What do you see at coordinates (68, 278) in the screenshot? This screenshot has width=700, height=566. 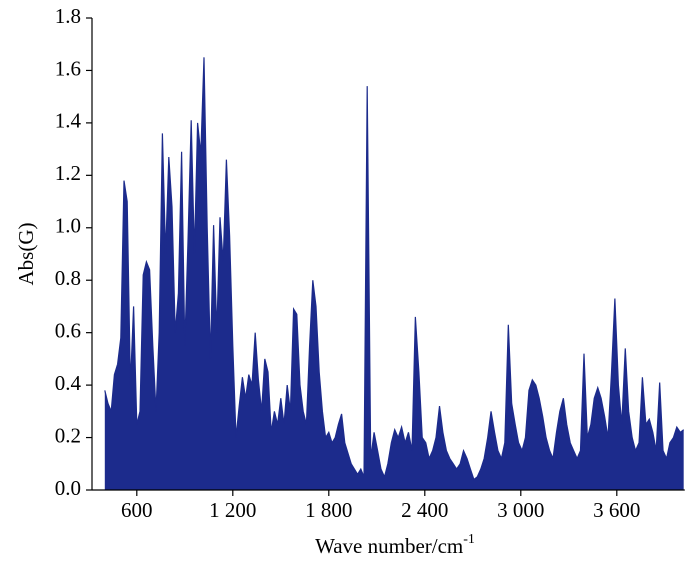 I see `y-tick-label: 0.8` at bounding box center [68, 278].